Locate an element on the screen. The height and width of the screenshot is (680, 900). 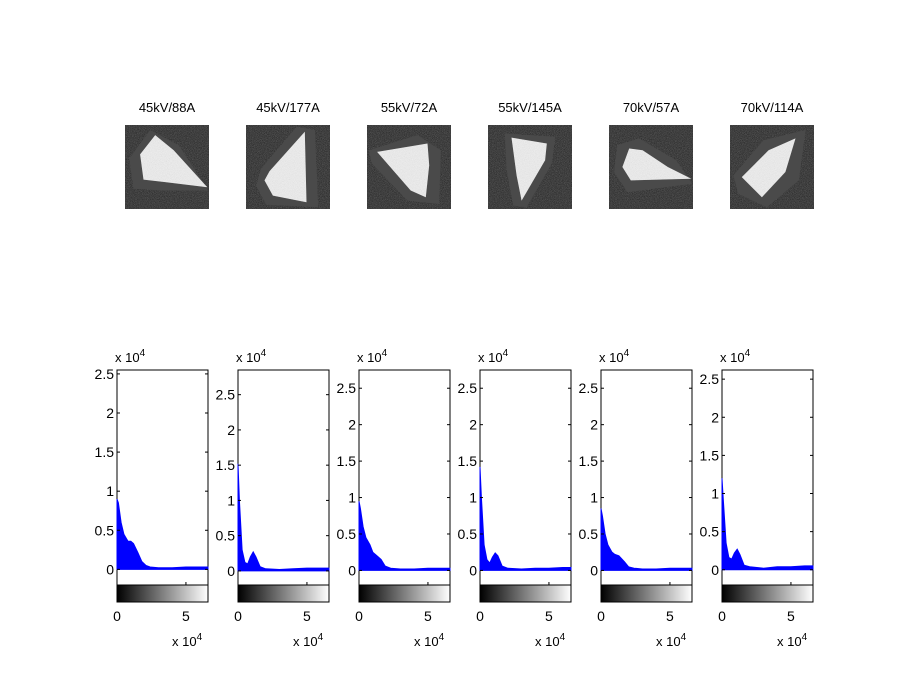
image-title: 70kV/114A is located at coordinates (772, 107).